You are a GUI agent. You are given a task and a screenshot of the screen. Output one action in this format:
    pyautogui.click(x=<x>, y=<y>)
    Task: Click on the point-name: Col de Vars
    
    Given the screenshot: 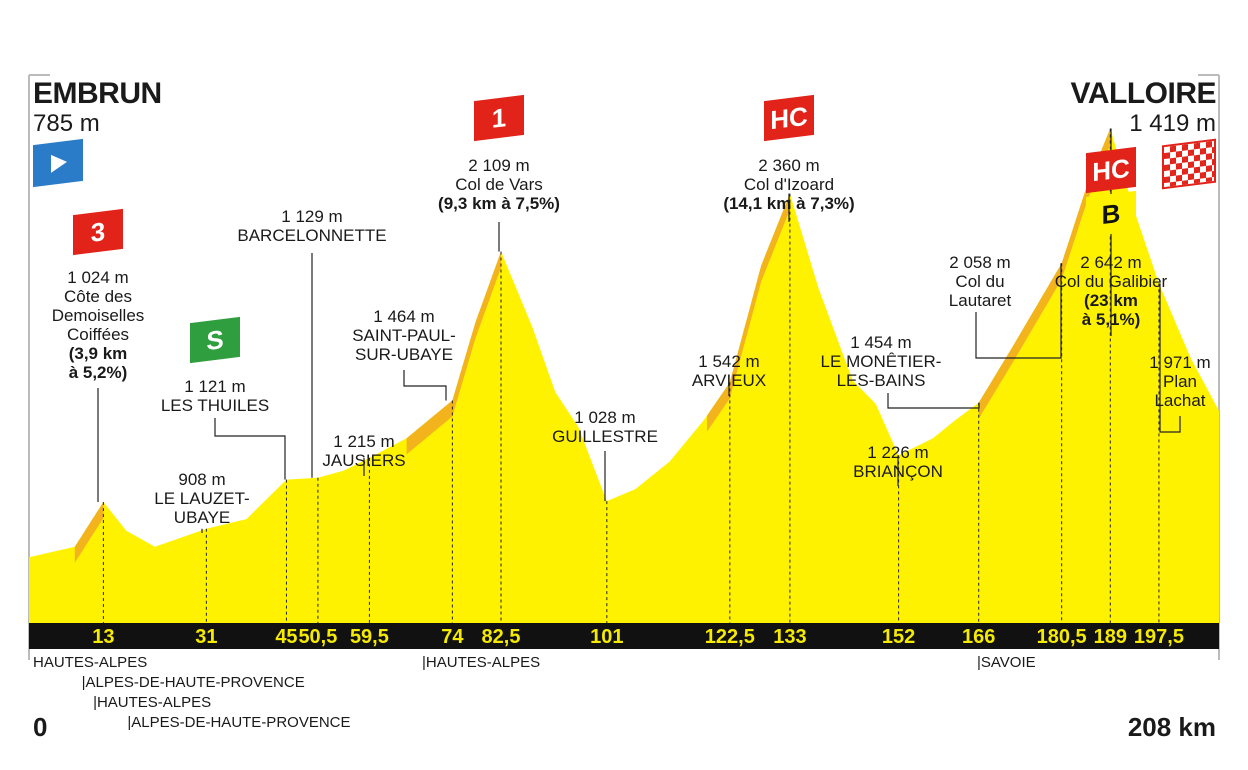 What is the action you would take?
    pyautogui.click(x=499, y=184)
    